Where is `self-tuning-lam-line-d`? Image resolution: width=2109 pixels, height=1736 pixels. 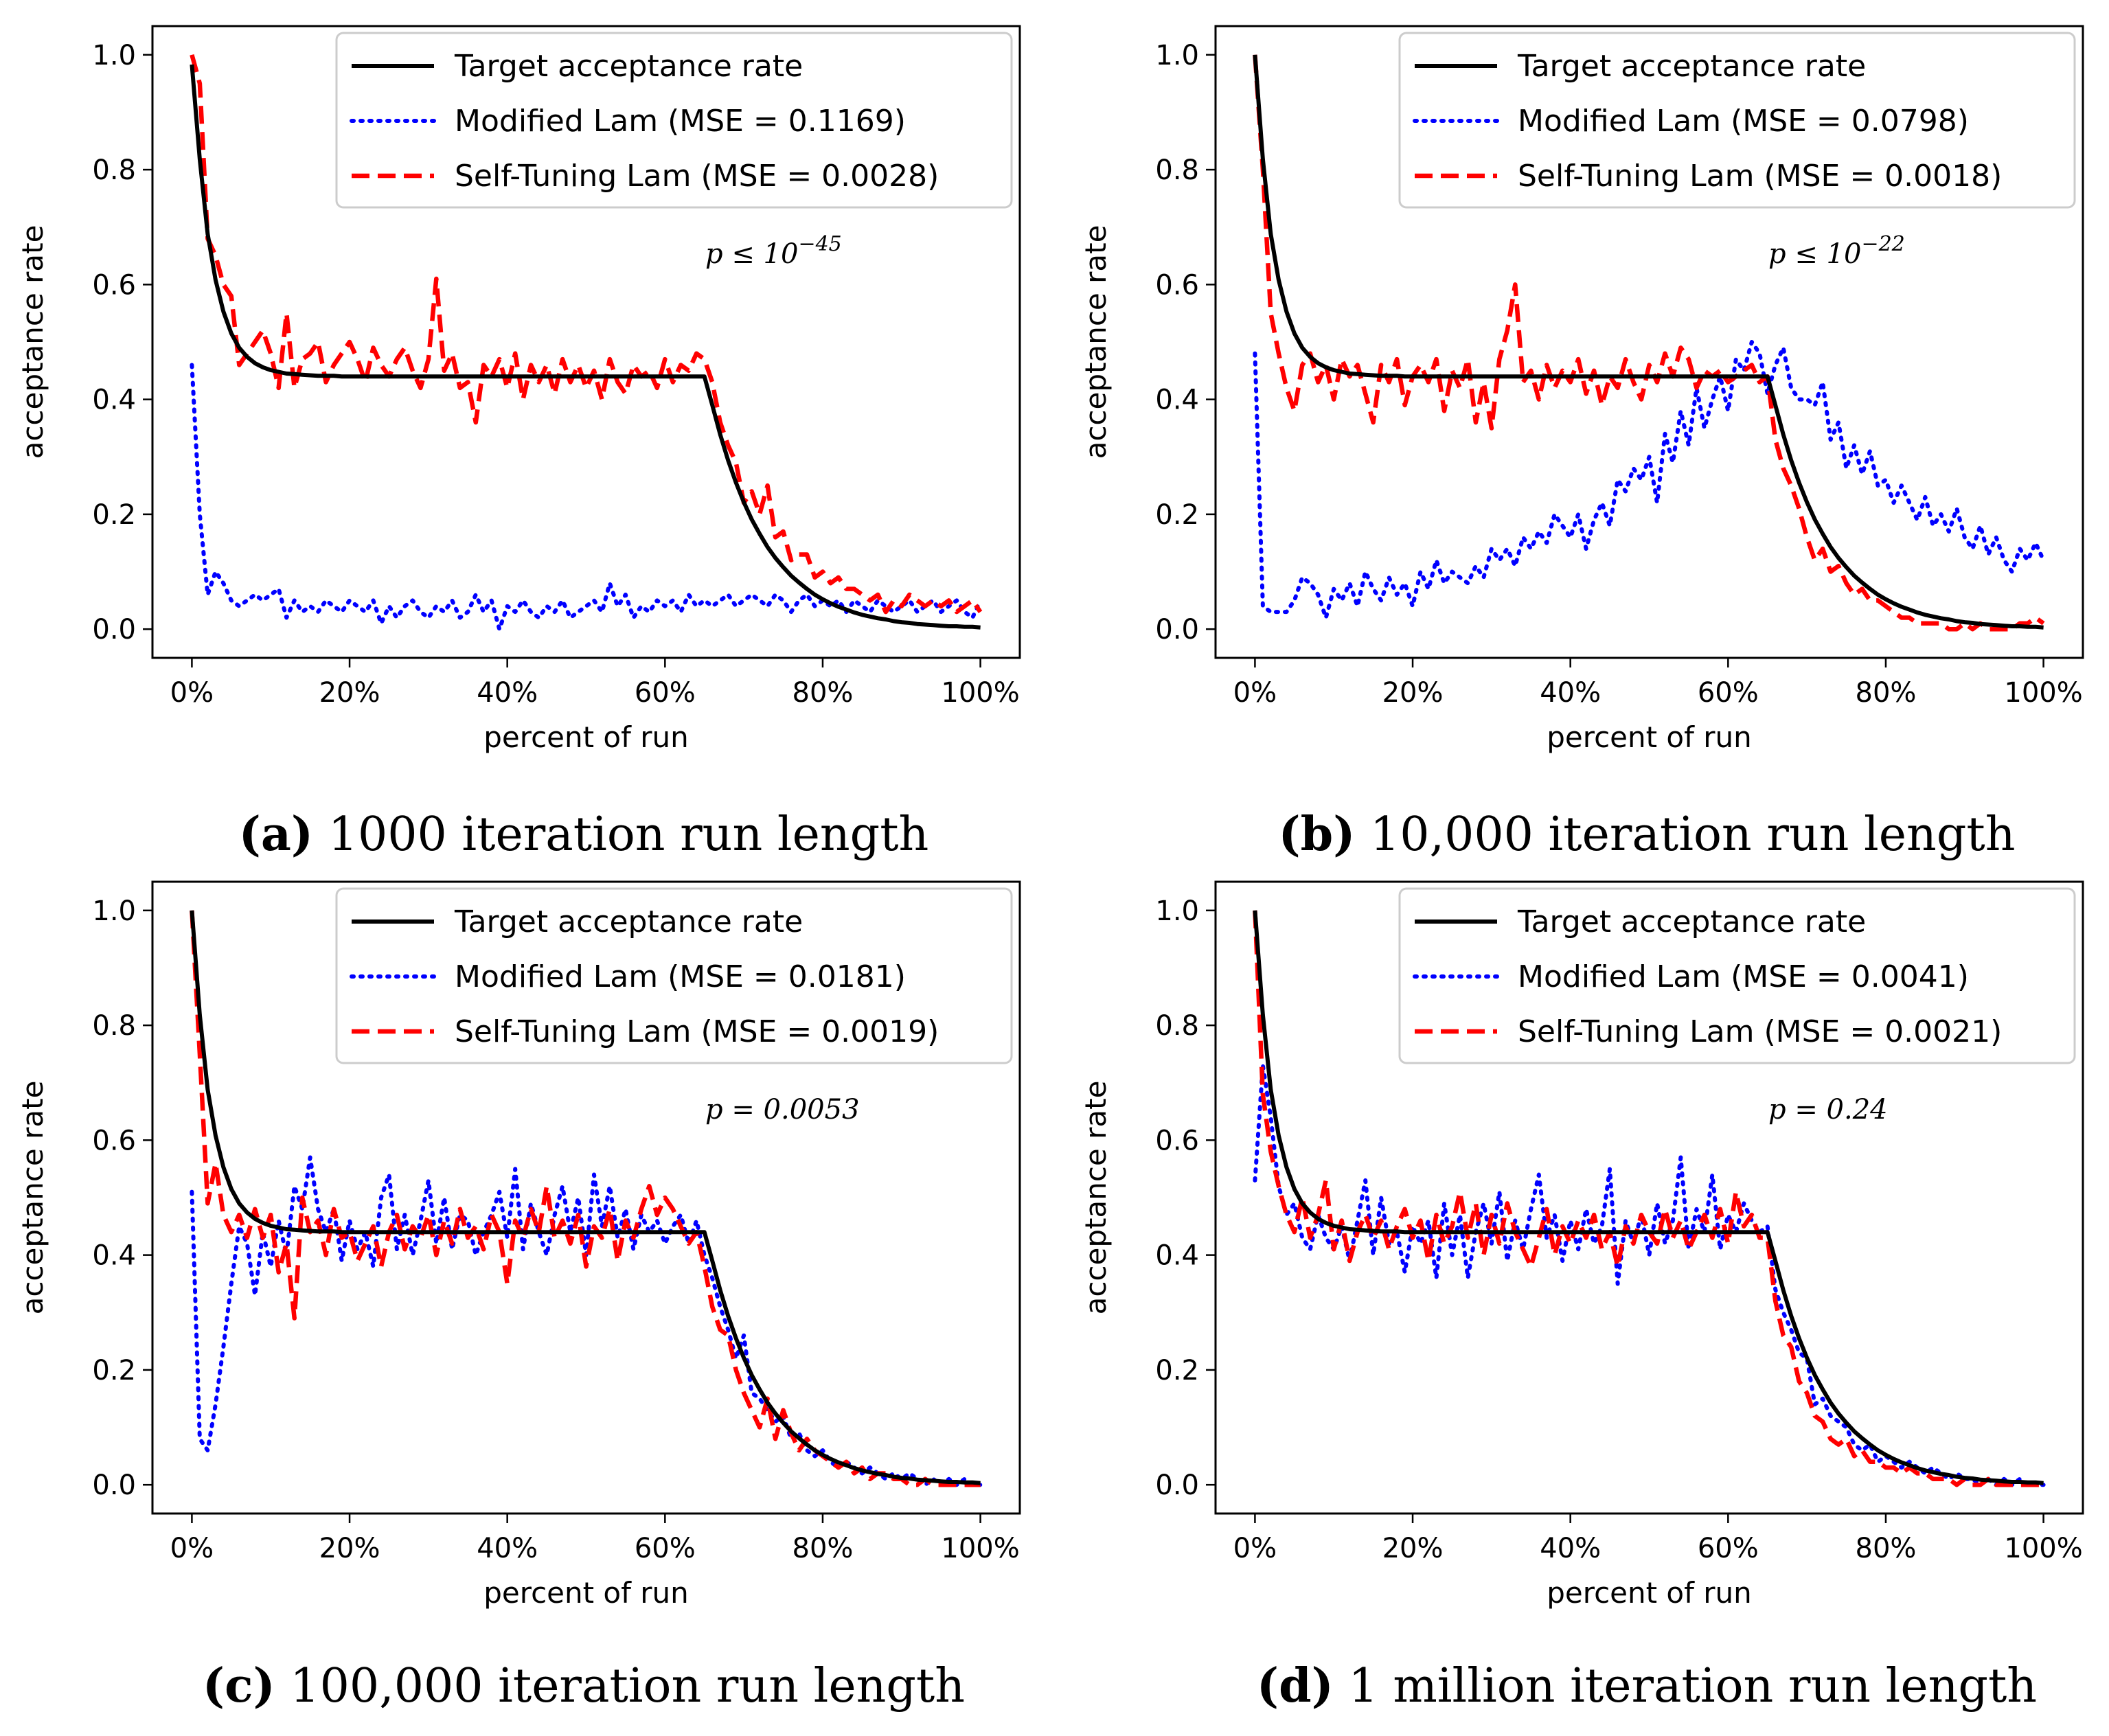
self-tuning-lam-line-d is located at coordinates (1649, 1198).